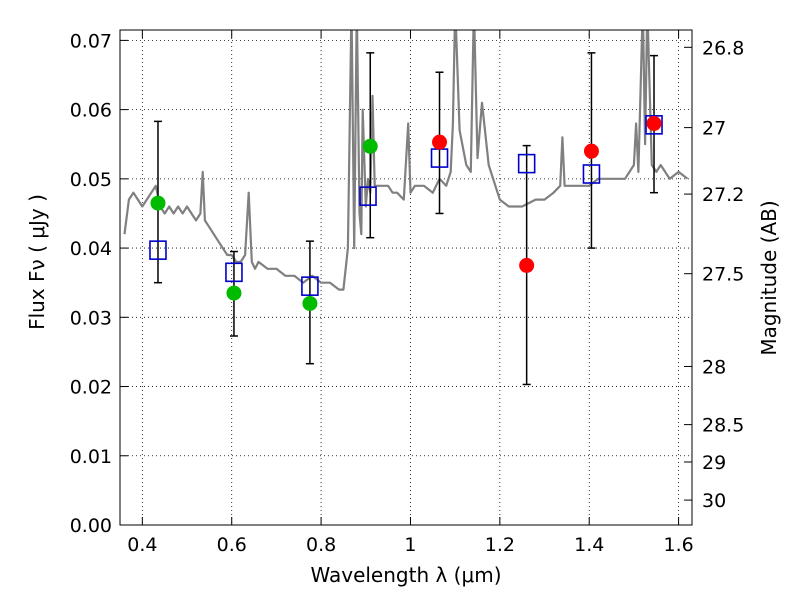 The image size is (800, 600). What do you see at coordinates (91, 180) in the screenshot?
I see `y-tick-label: 0.05` at bounding box center [91, 180].